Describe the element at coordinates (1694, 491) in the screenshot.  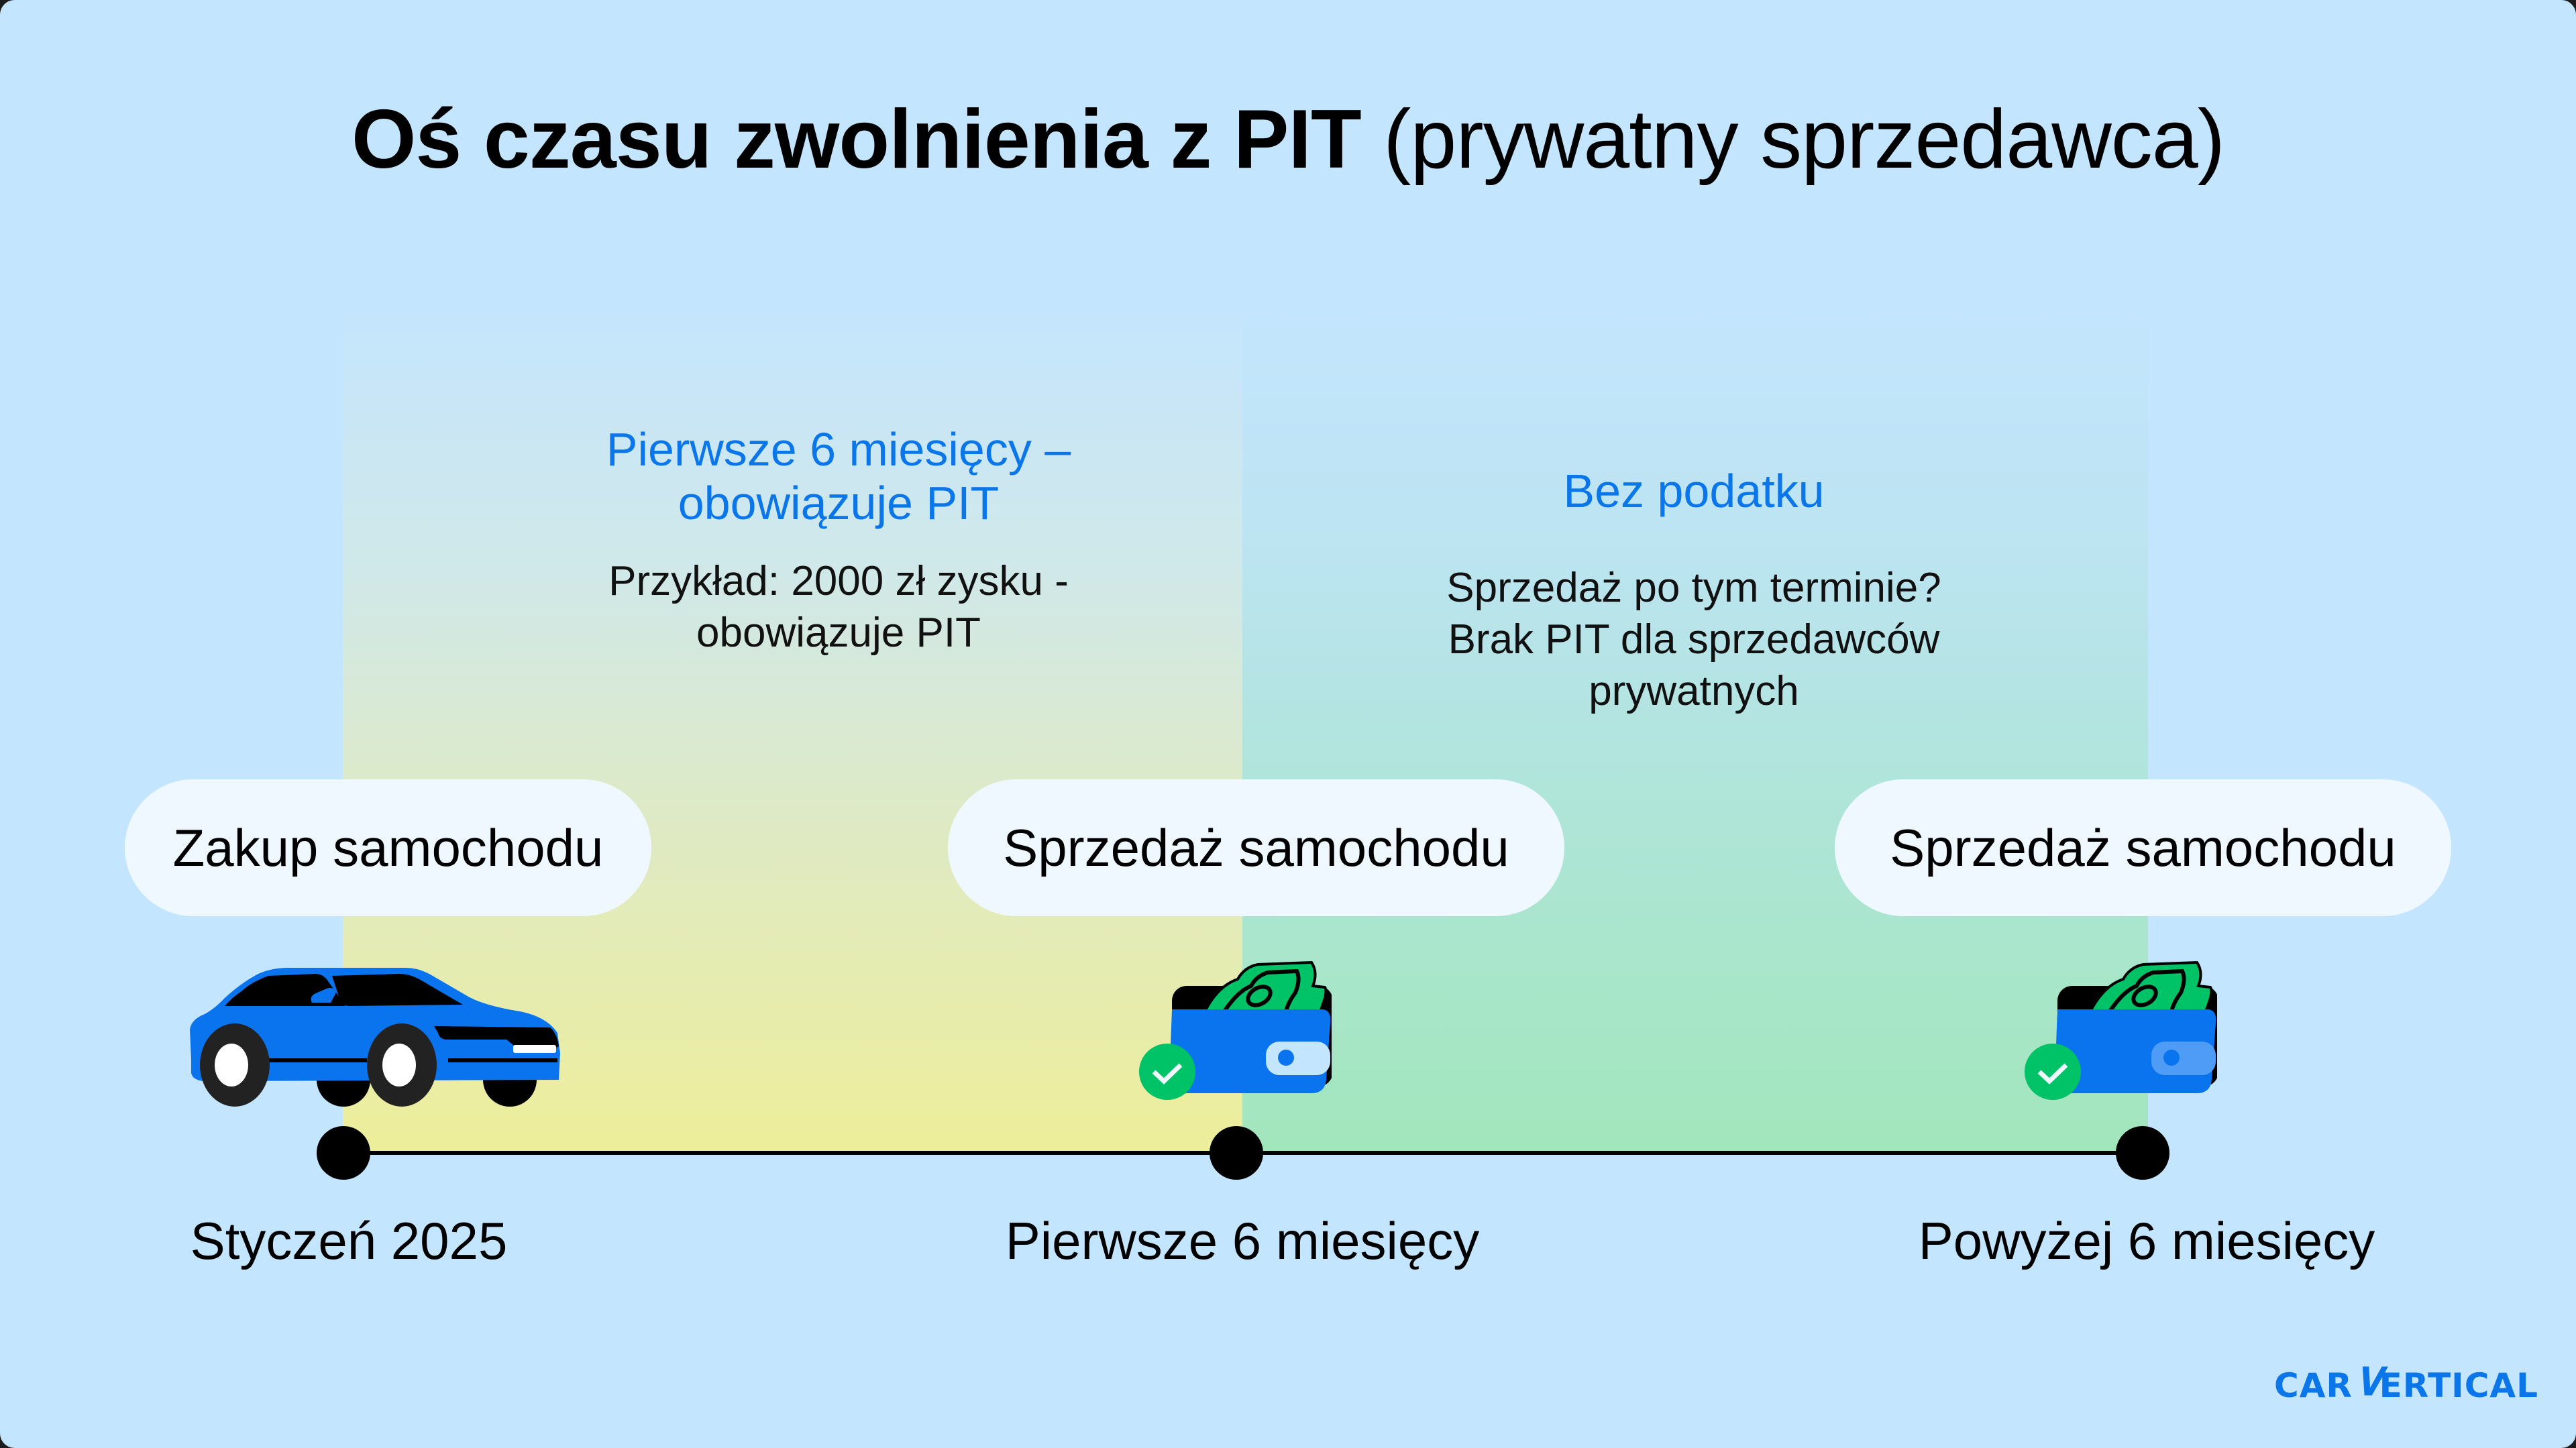
I see `tax-free-period-heading: Bez podatku` at that location.